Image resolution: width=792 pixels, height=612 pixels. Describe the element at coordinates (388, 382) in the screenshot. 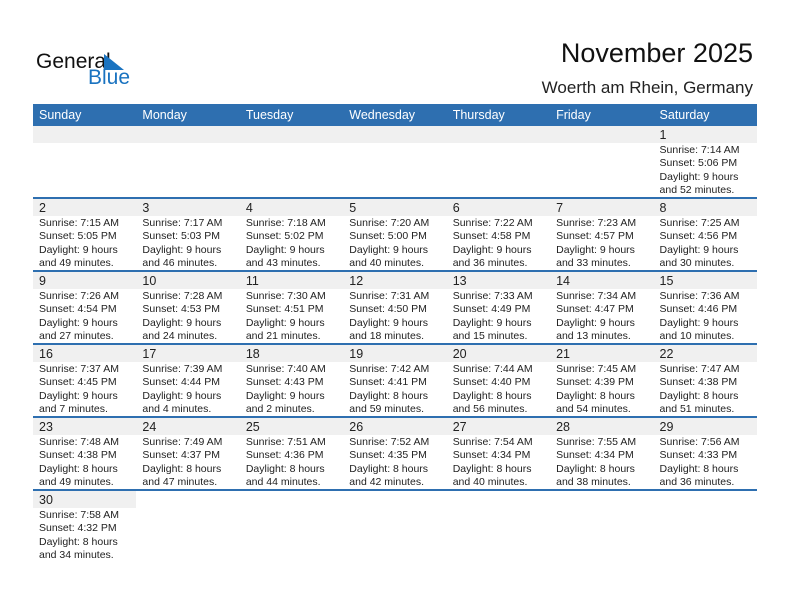

I see `sunset-text: Sunset: 4:41 PM` at that location.